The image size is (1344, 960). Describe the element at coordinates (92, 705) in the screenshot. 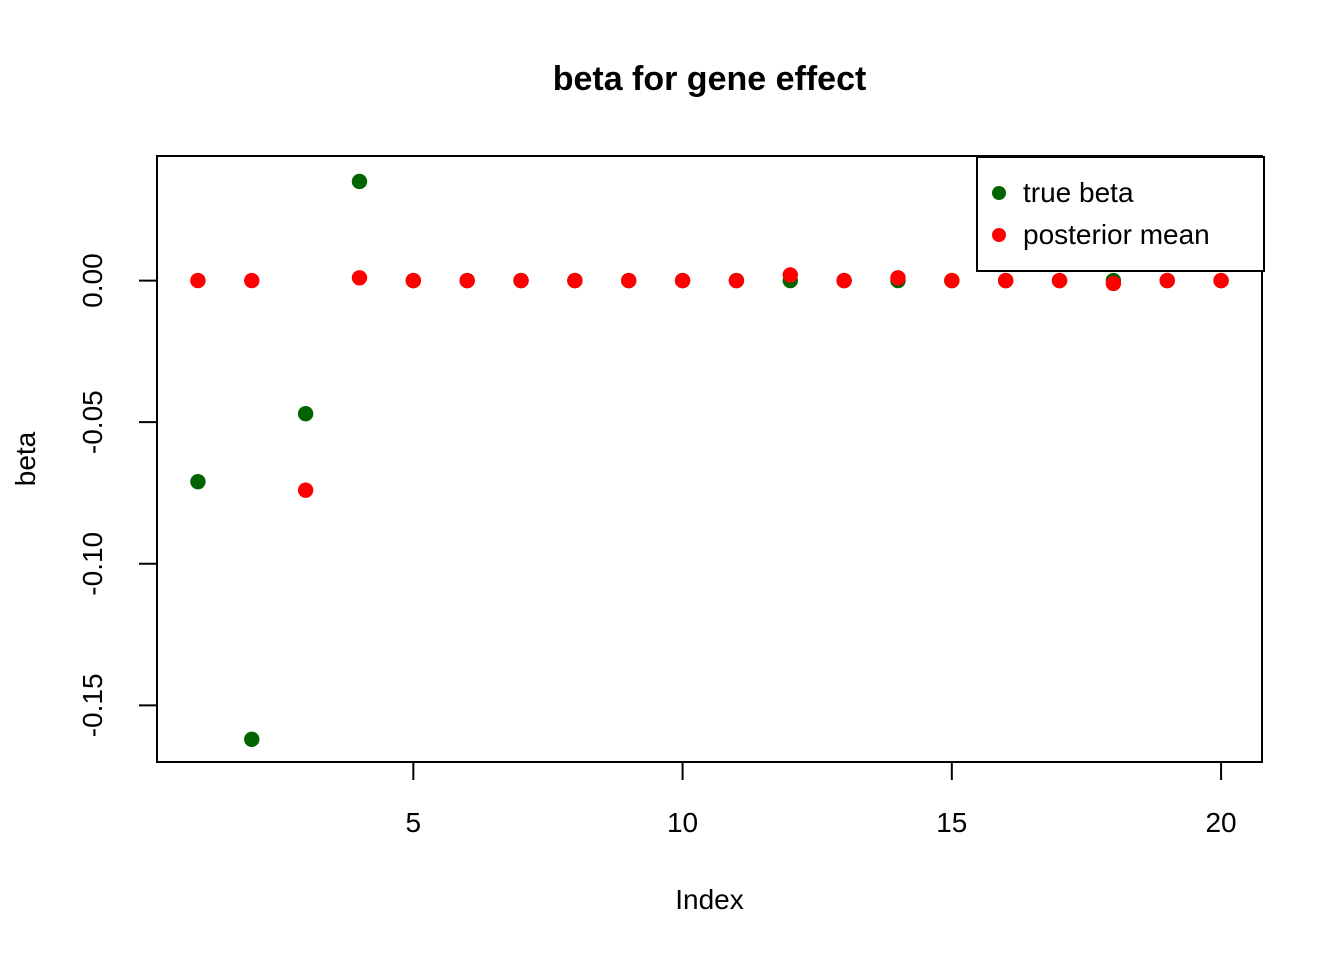

I see `y-tick-label: -0.15` at that location.